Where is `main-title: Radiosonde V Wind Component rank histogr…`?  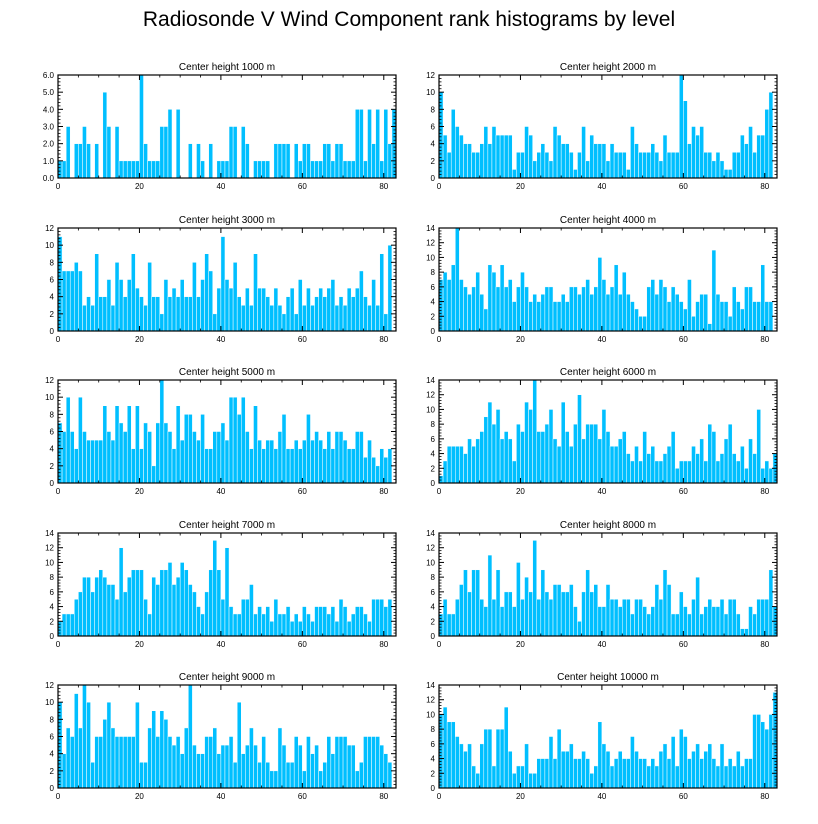 main-title: Radiosonde V Wind Component rank histogr… is located at coordinates (409, 19).